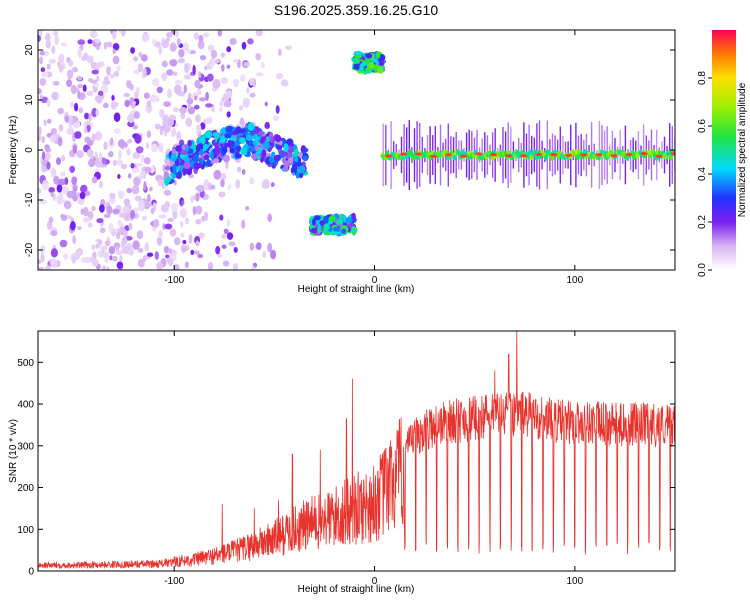 This screenshot has width=750, height=600. I want to click on snr-ylabel: SNR (10 * v/v), so click(13, 451).